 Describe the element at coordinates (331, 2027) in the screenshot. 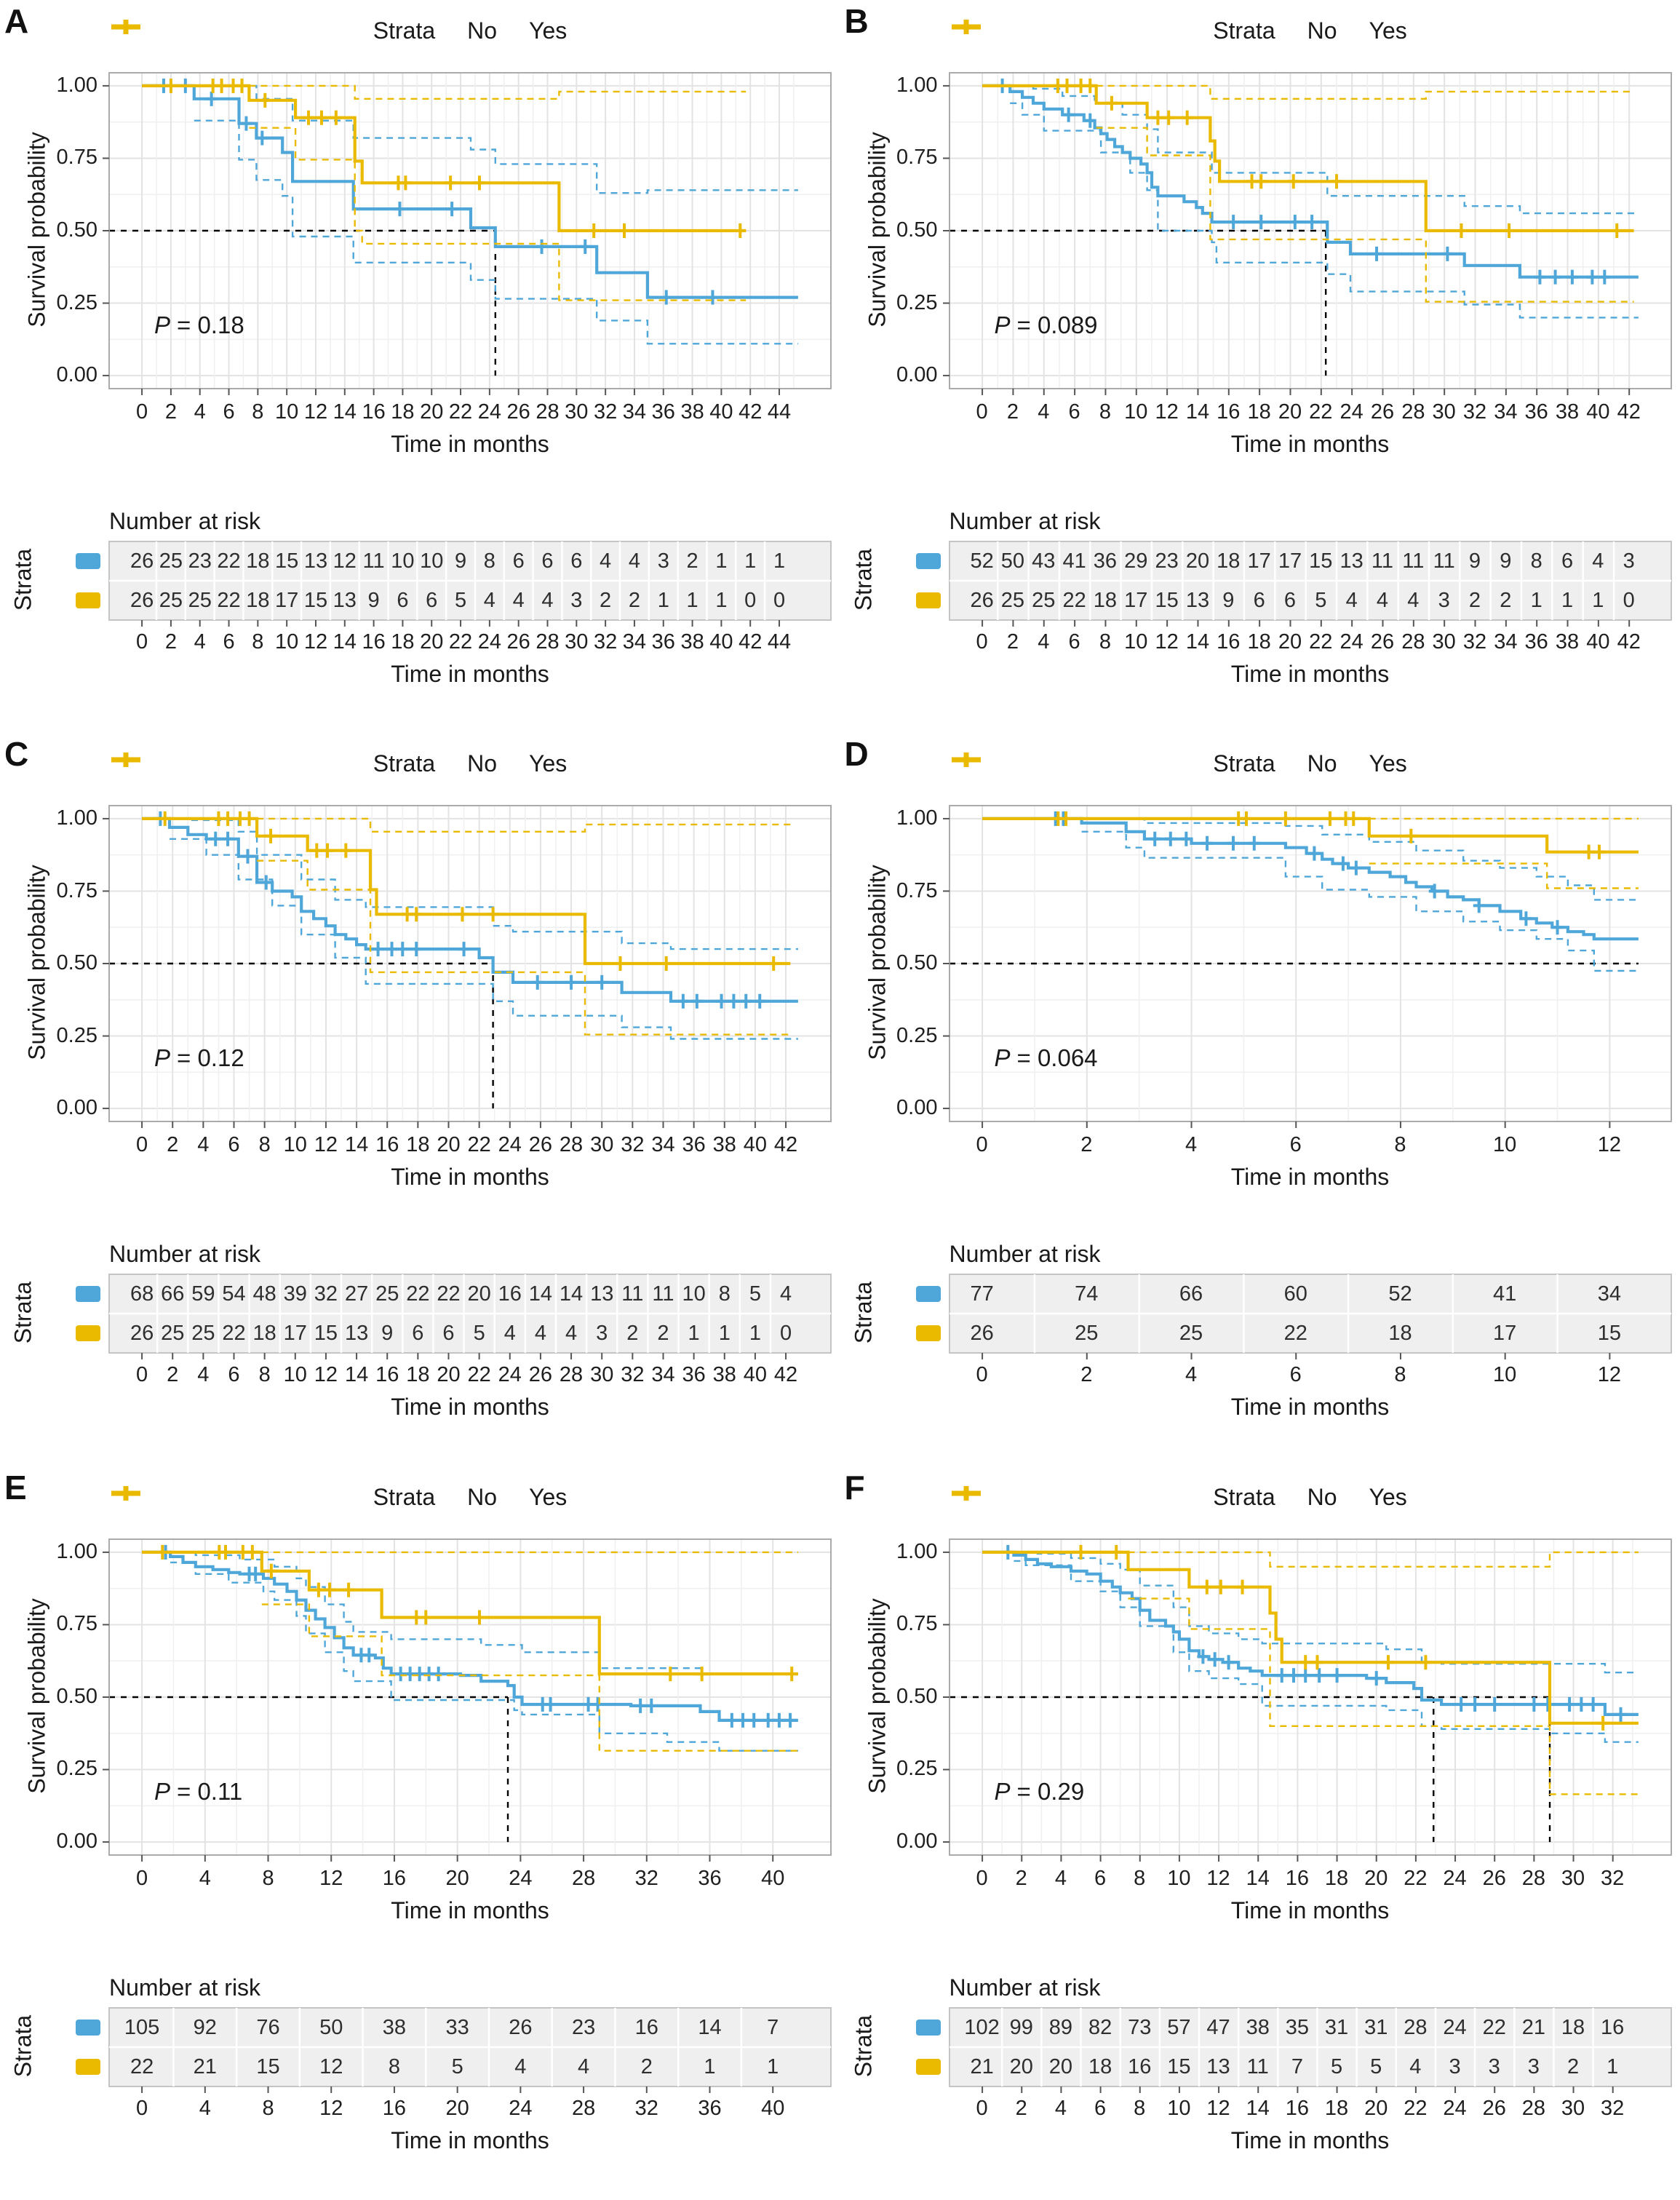

I see `risk-count: 50` at that location.